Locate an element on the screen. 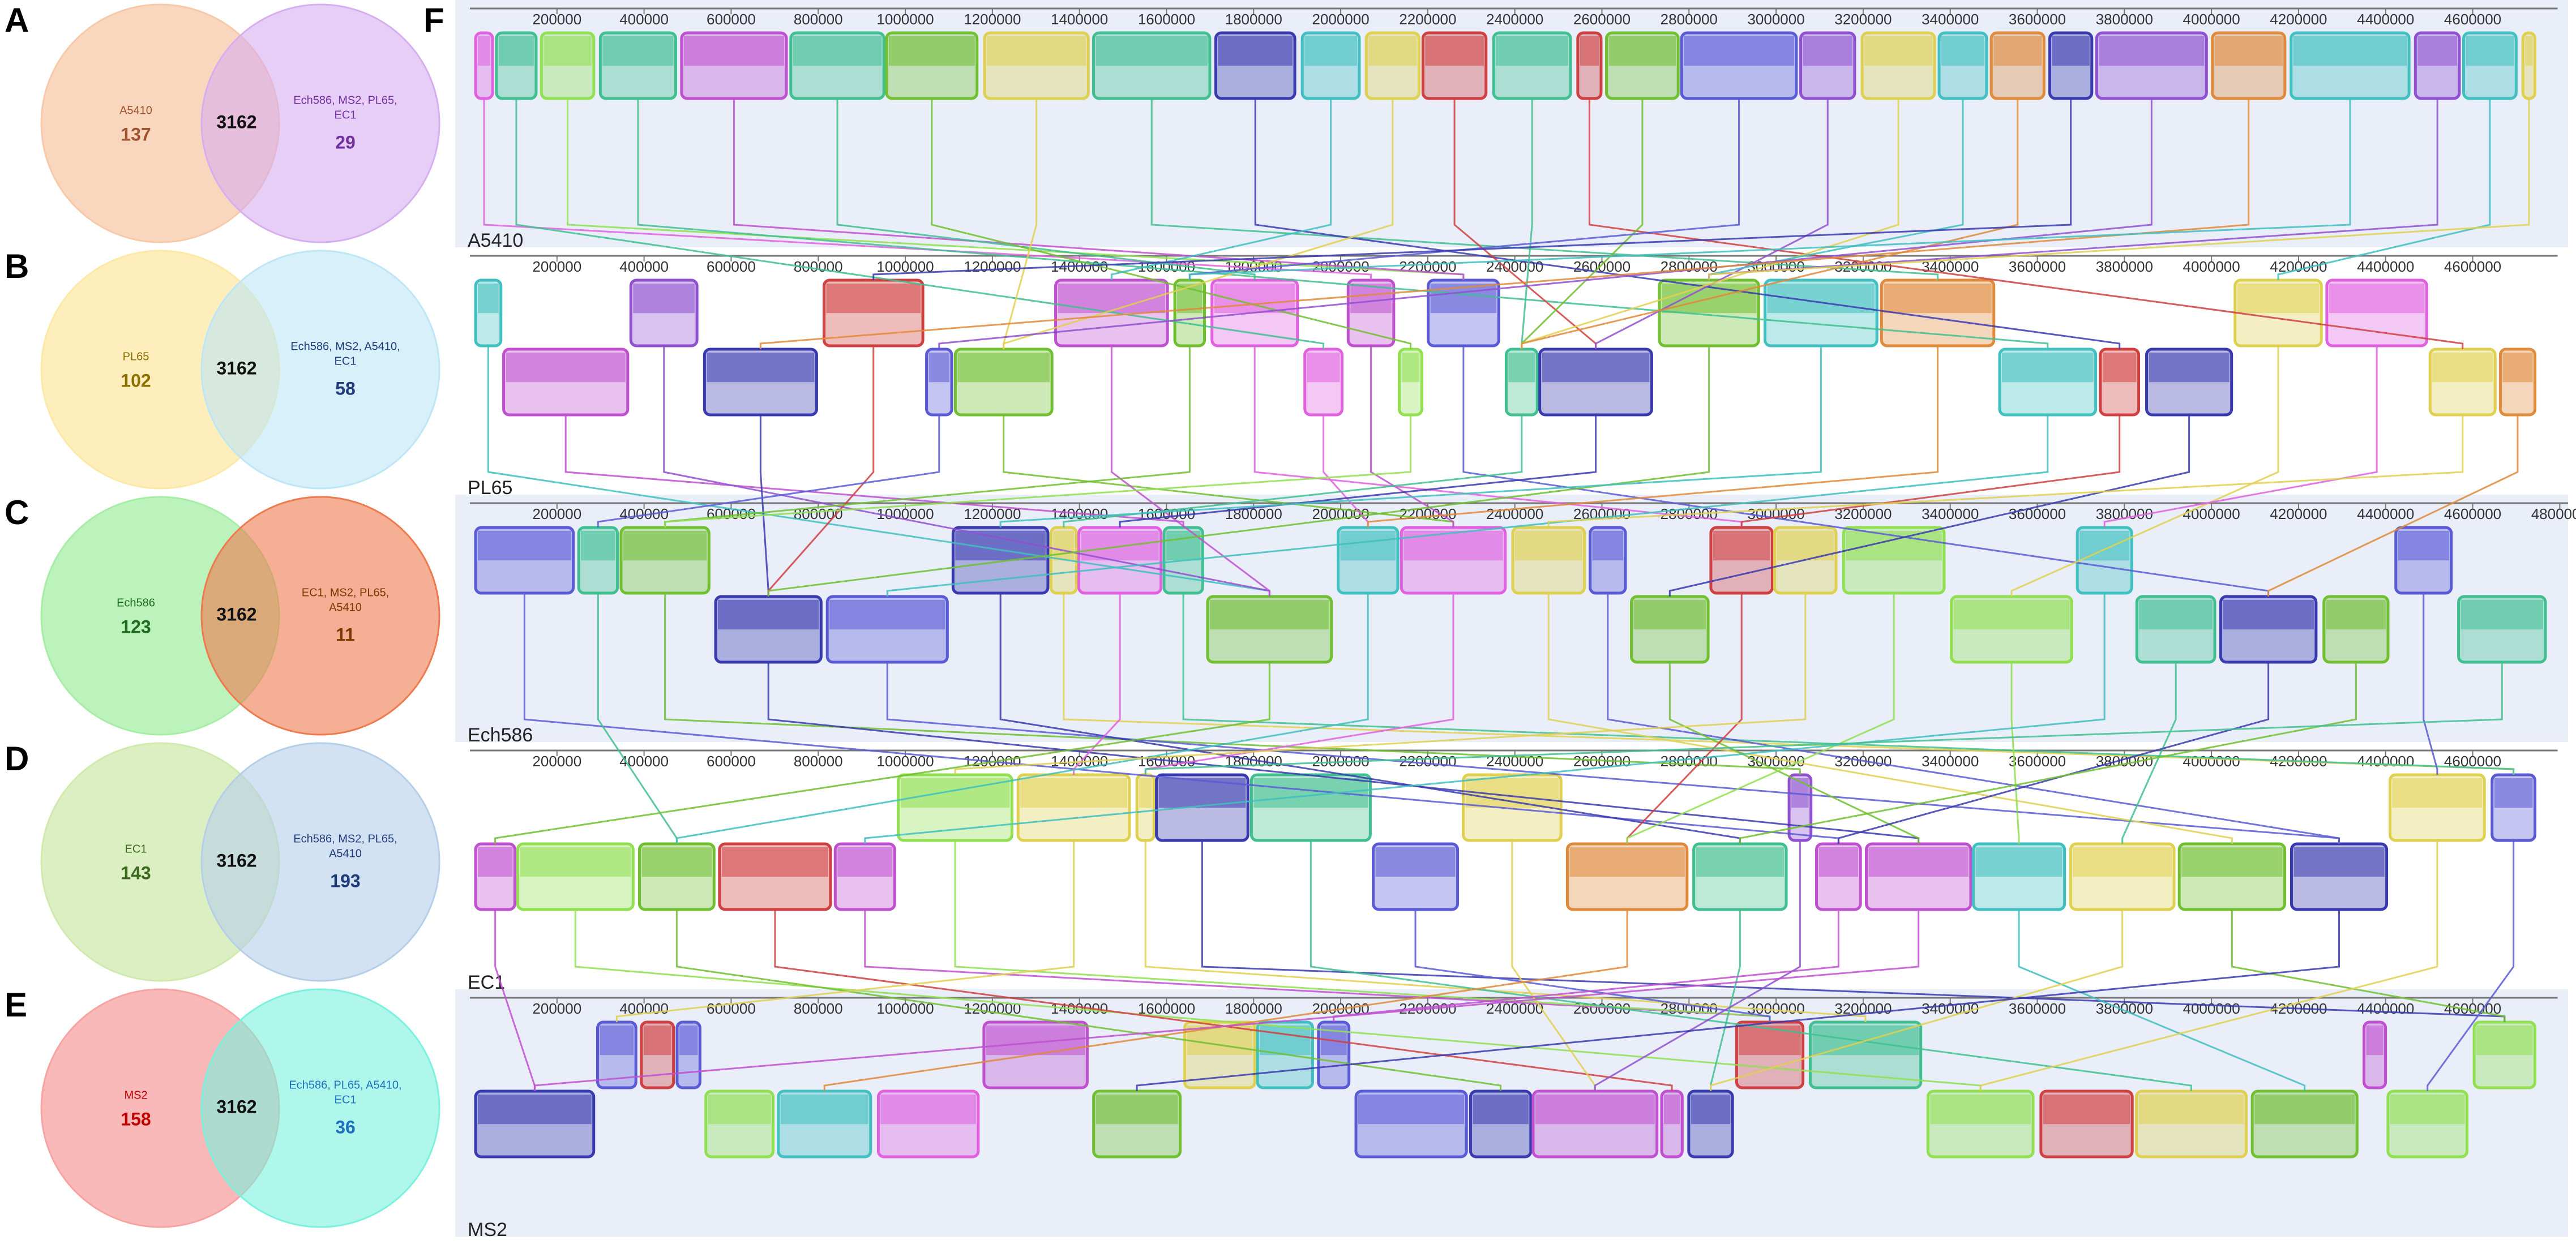 This screenshot has height=1257, width=2576. tick-label: 4800000 is located at coordinates (2553, 513).